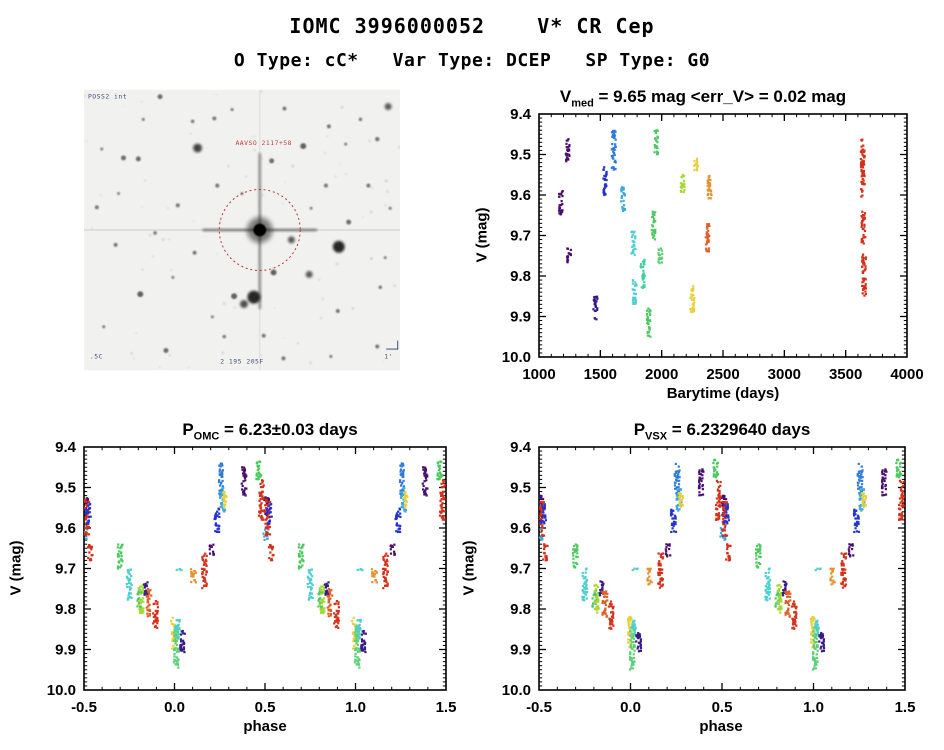 This screenshot has height=750, width=944. Describe the element at coordinates (538, 374) in the screenshot. I see `svg-text: 1000` at that location.